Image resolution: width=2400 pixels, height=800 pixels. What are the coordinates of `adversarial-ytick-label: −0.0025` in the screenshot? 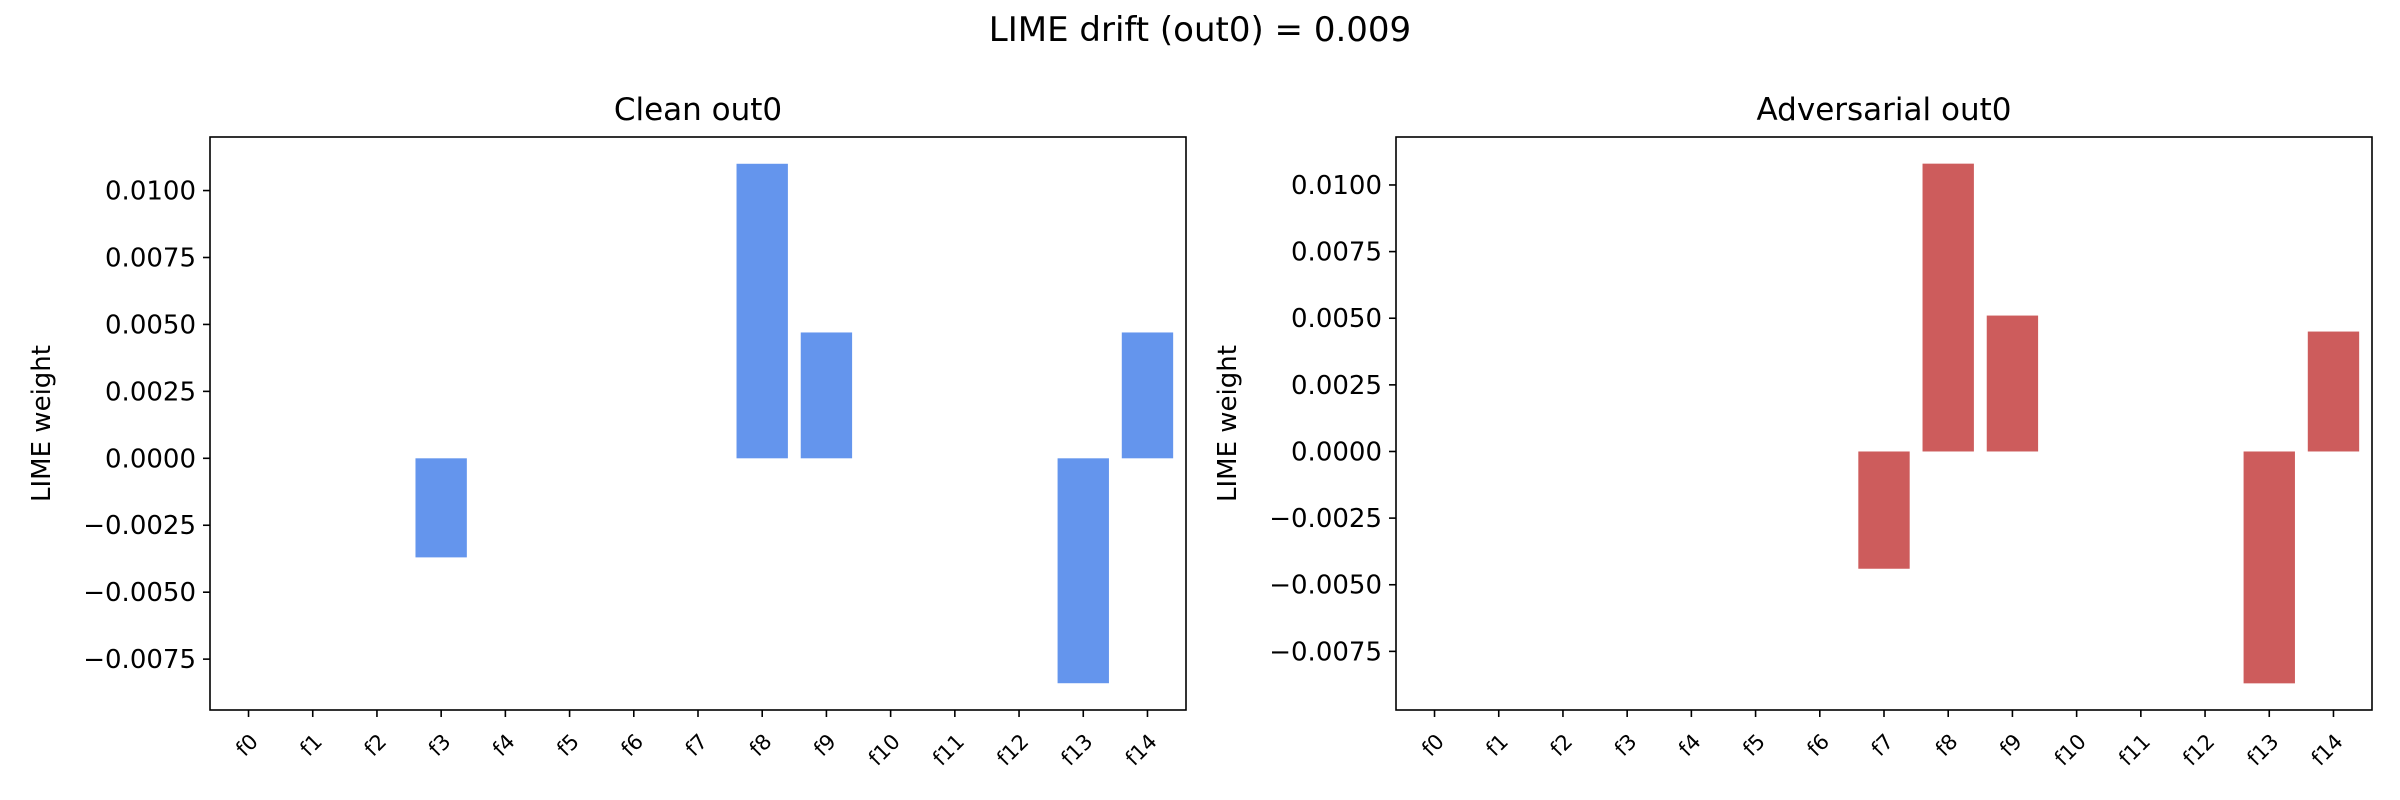 It's located at (1325, 519).